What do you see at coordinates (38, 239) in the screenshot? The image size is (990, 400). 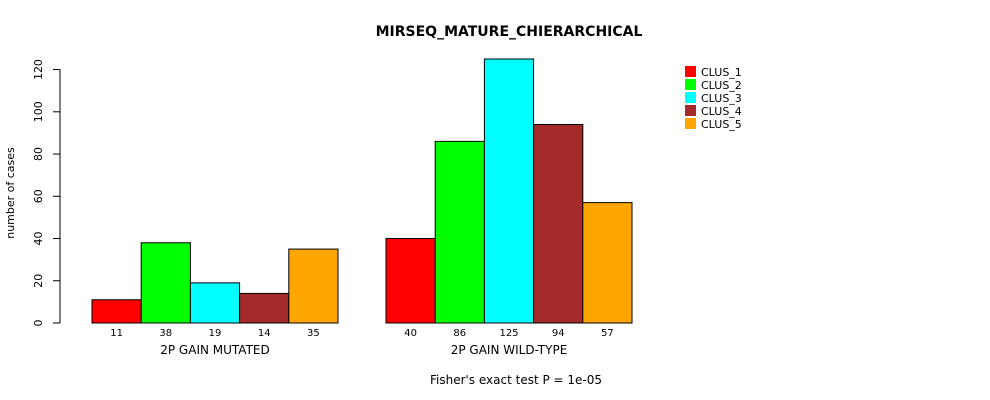 I see `y-tick-label: 40` at bounding box center [38, 239].